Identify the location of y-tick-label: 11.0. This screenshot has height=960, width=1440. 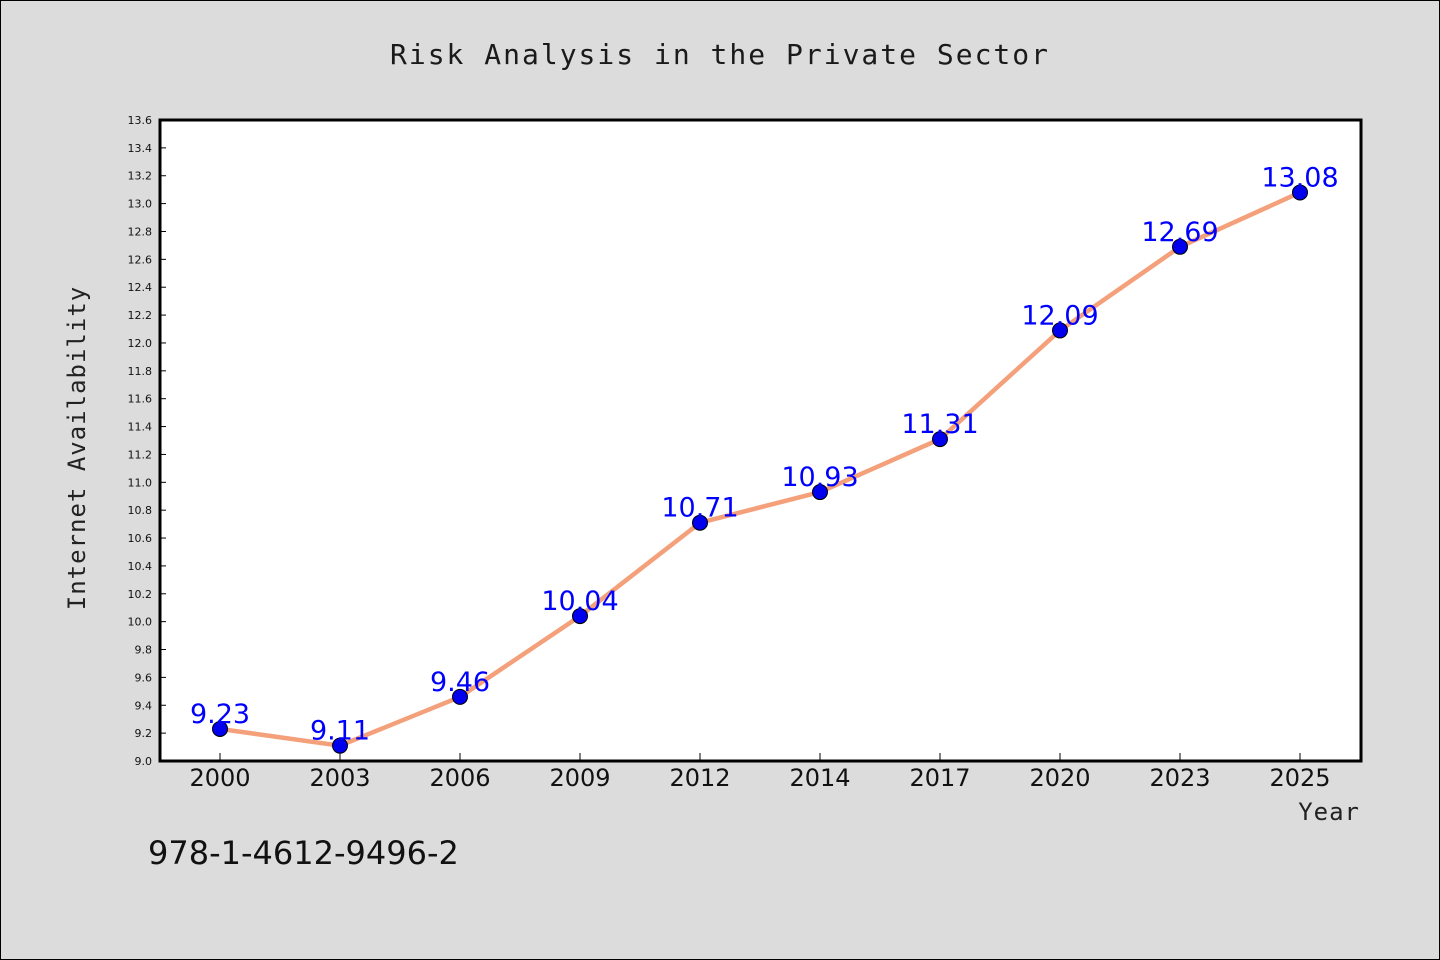
(140, 482).